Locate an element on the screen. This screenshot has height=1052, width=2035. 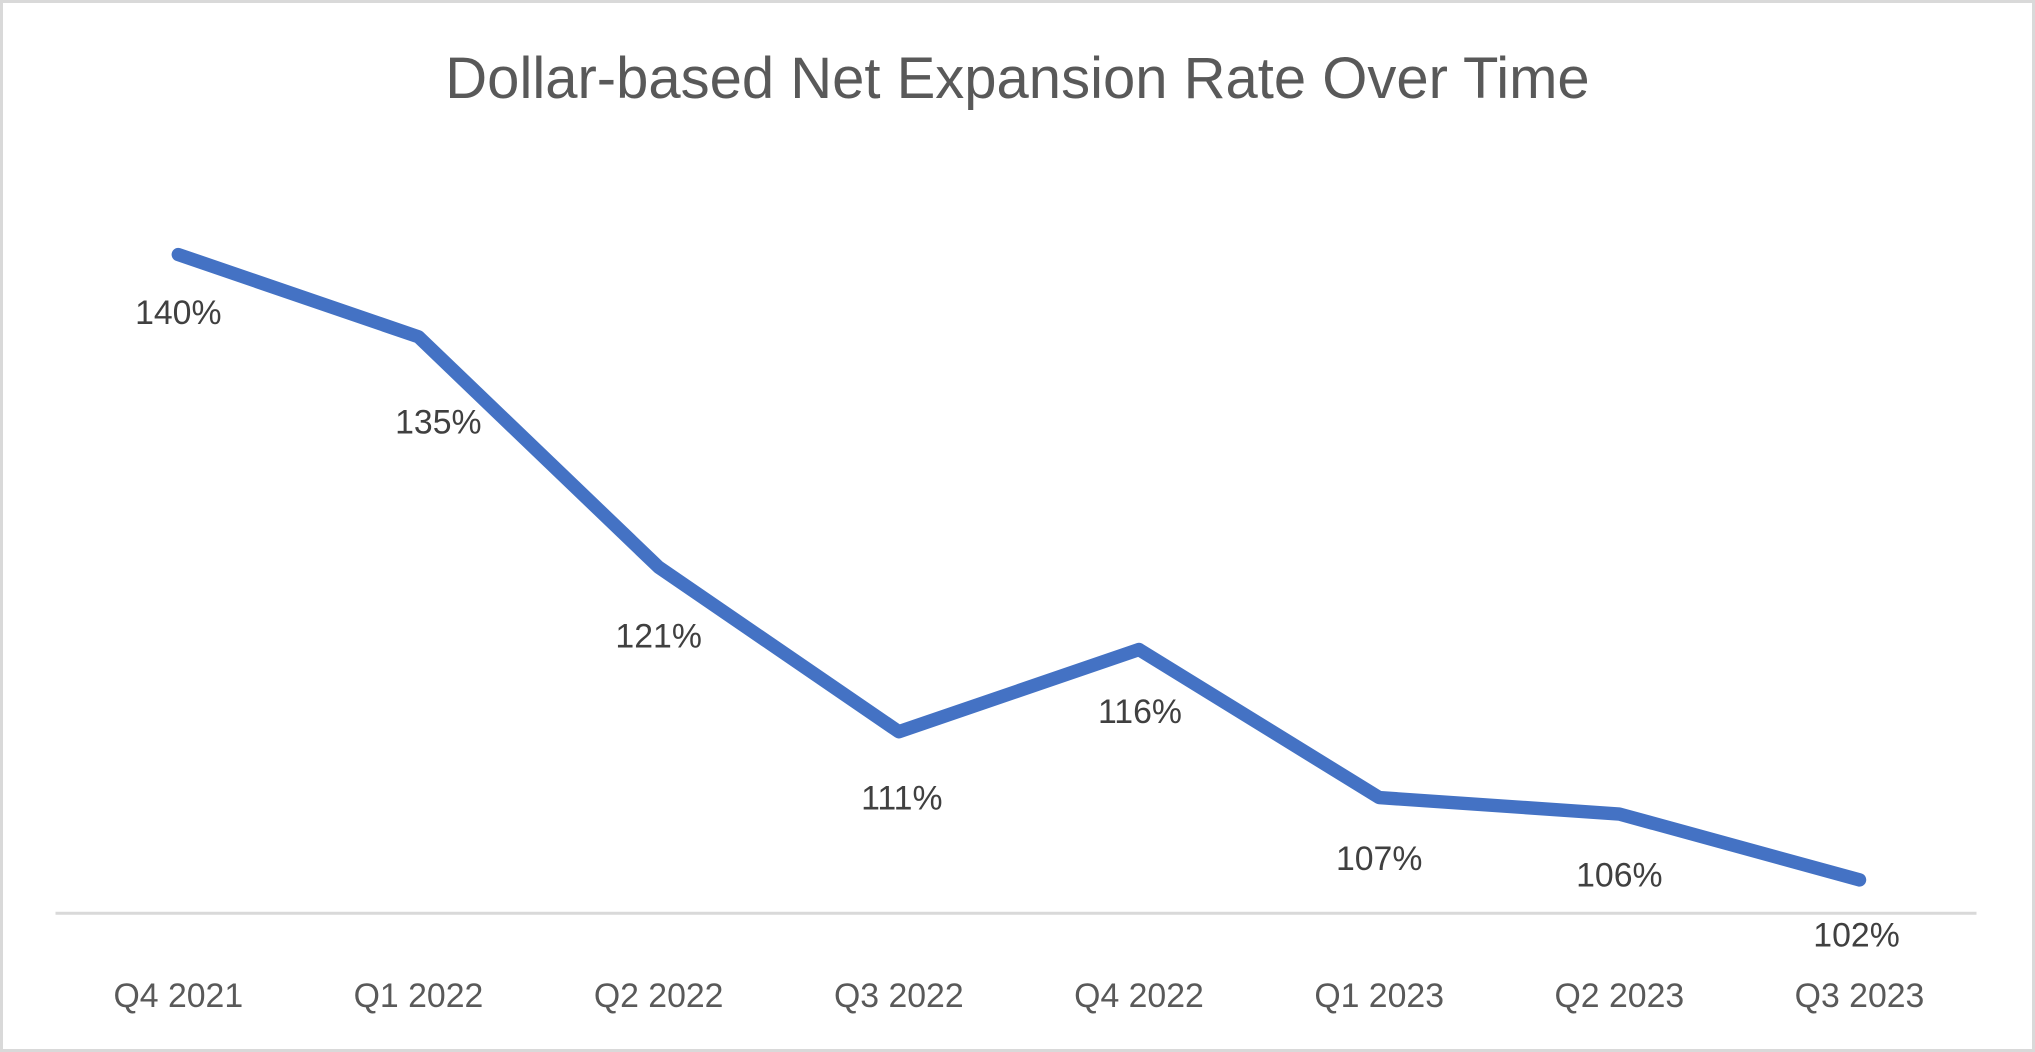
x-axis-tick-label: Q2 2022 is located at coordinates (659, 996).